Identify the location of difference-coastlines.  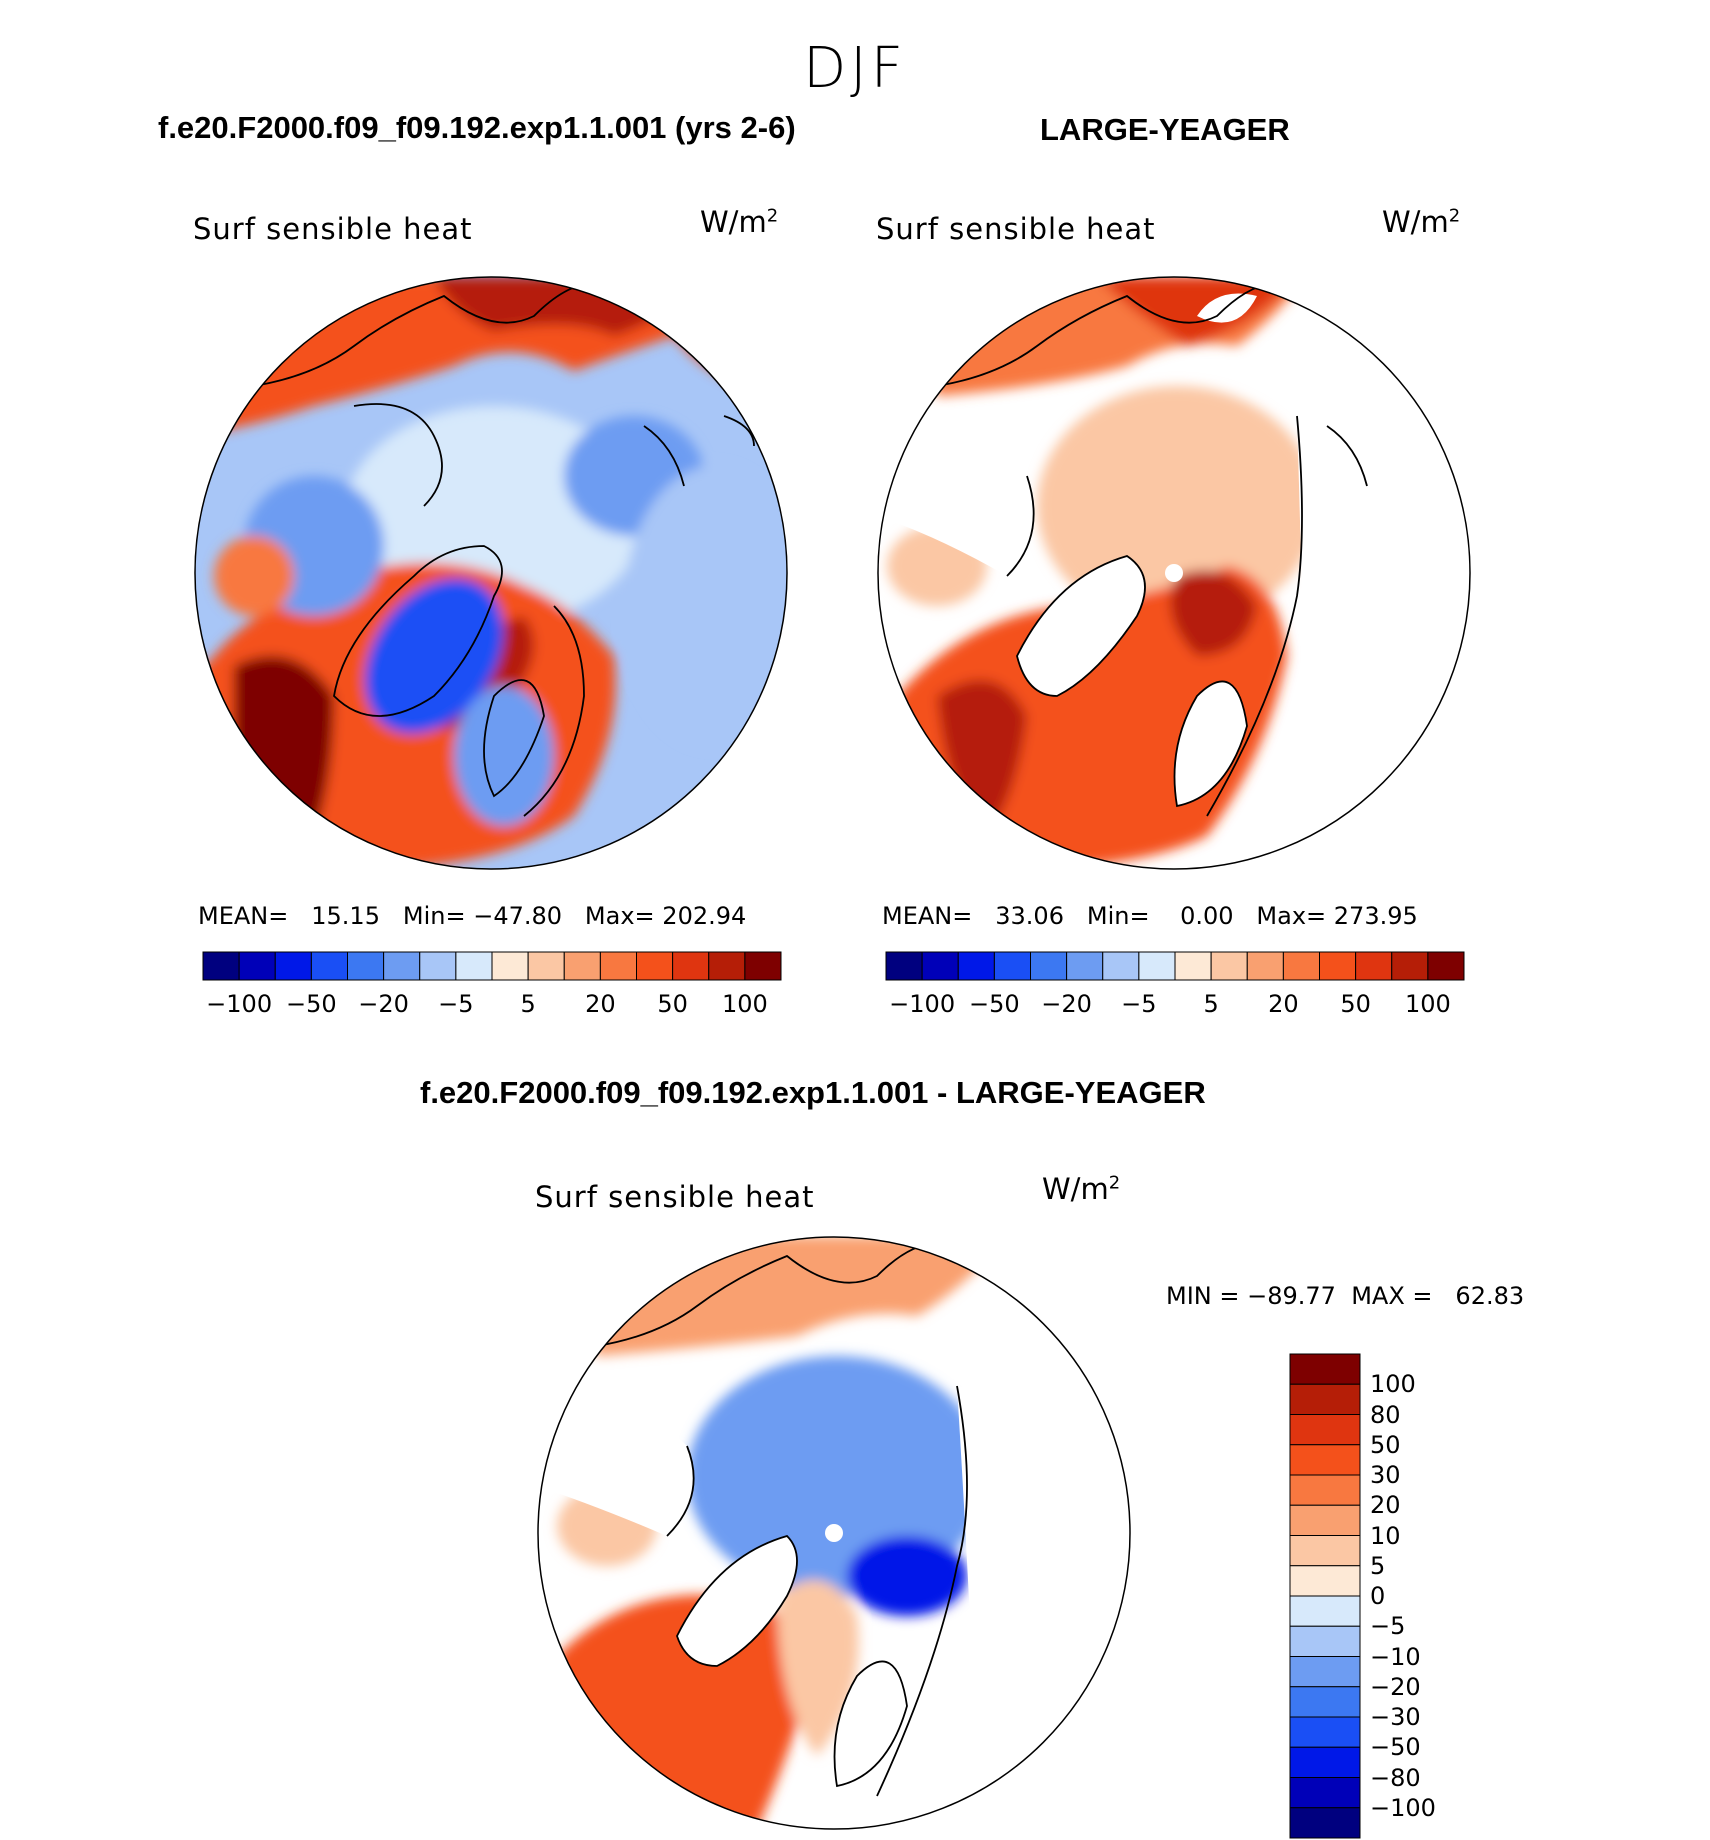
(782, 1520).